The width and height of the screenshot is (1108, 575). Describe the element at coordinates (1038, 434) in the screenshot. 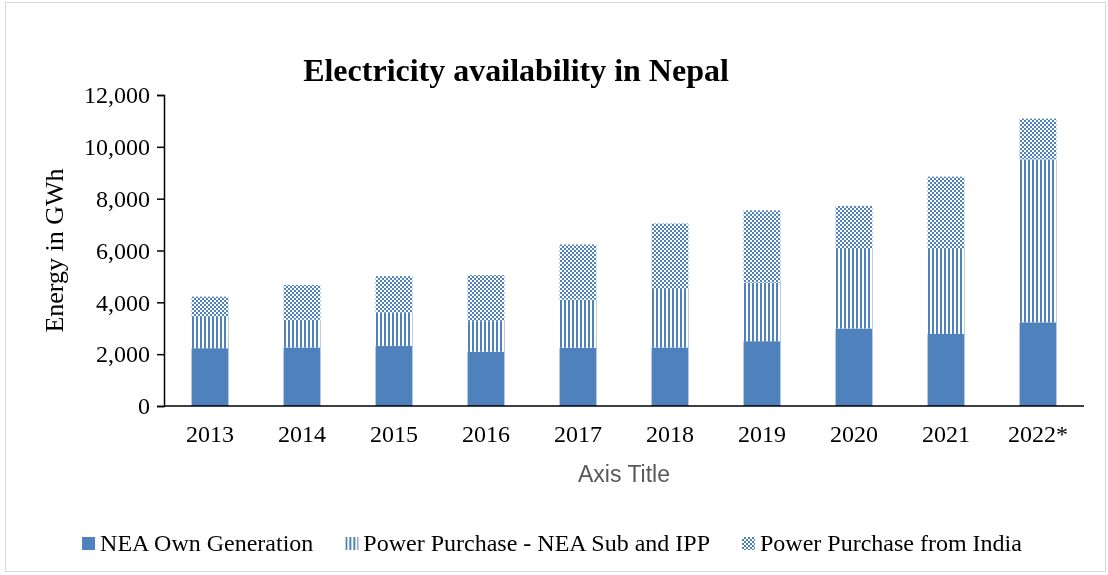

I see `x-tick-label: 2022*` at that location.